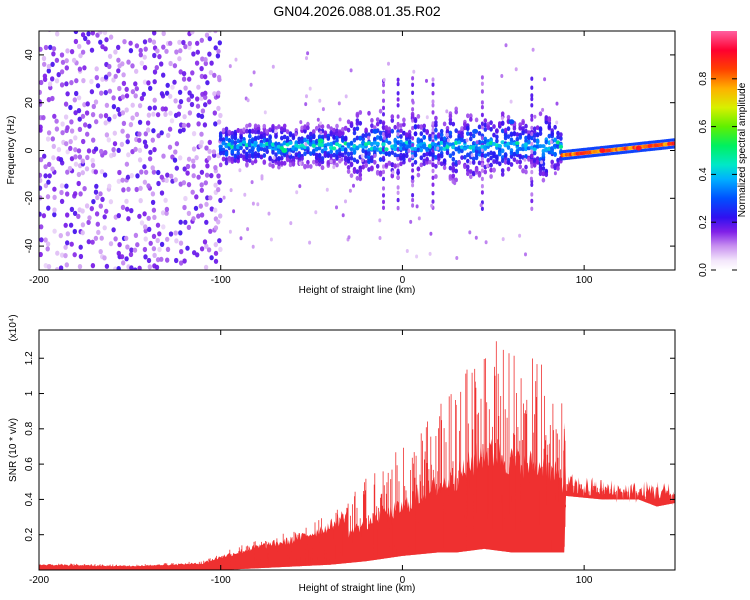  I want to click on spectrogram-y-tick-label: 0, so click(29, 150).